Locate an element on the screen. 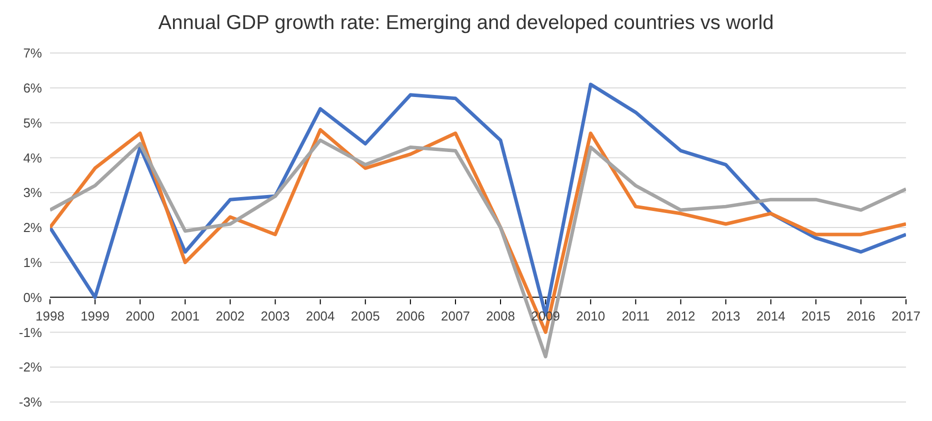  y-tick-label: 0% is located at coordinates (32, 297).